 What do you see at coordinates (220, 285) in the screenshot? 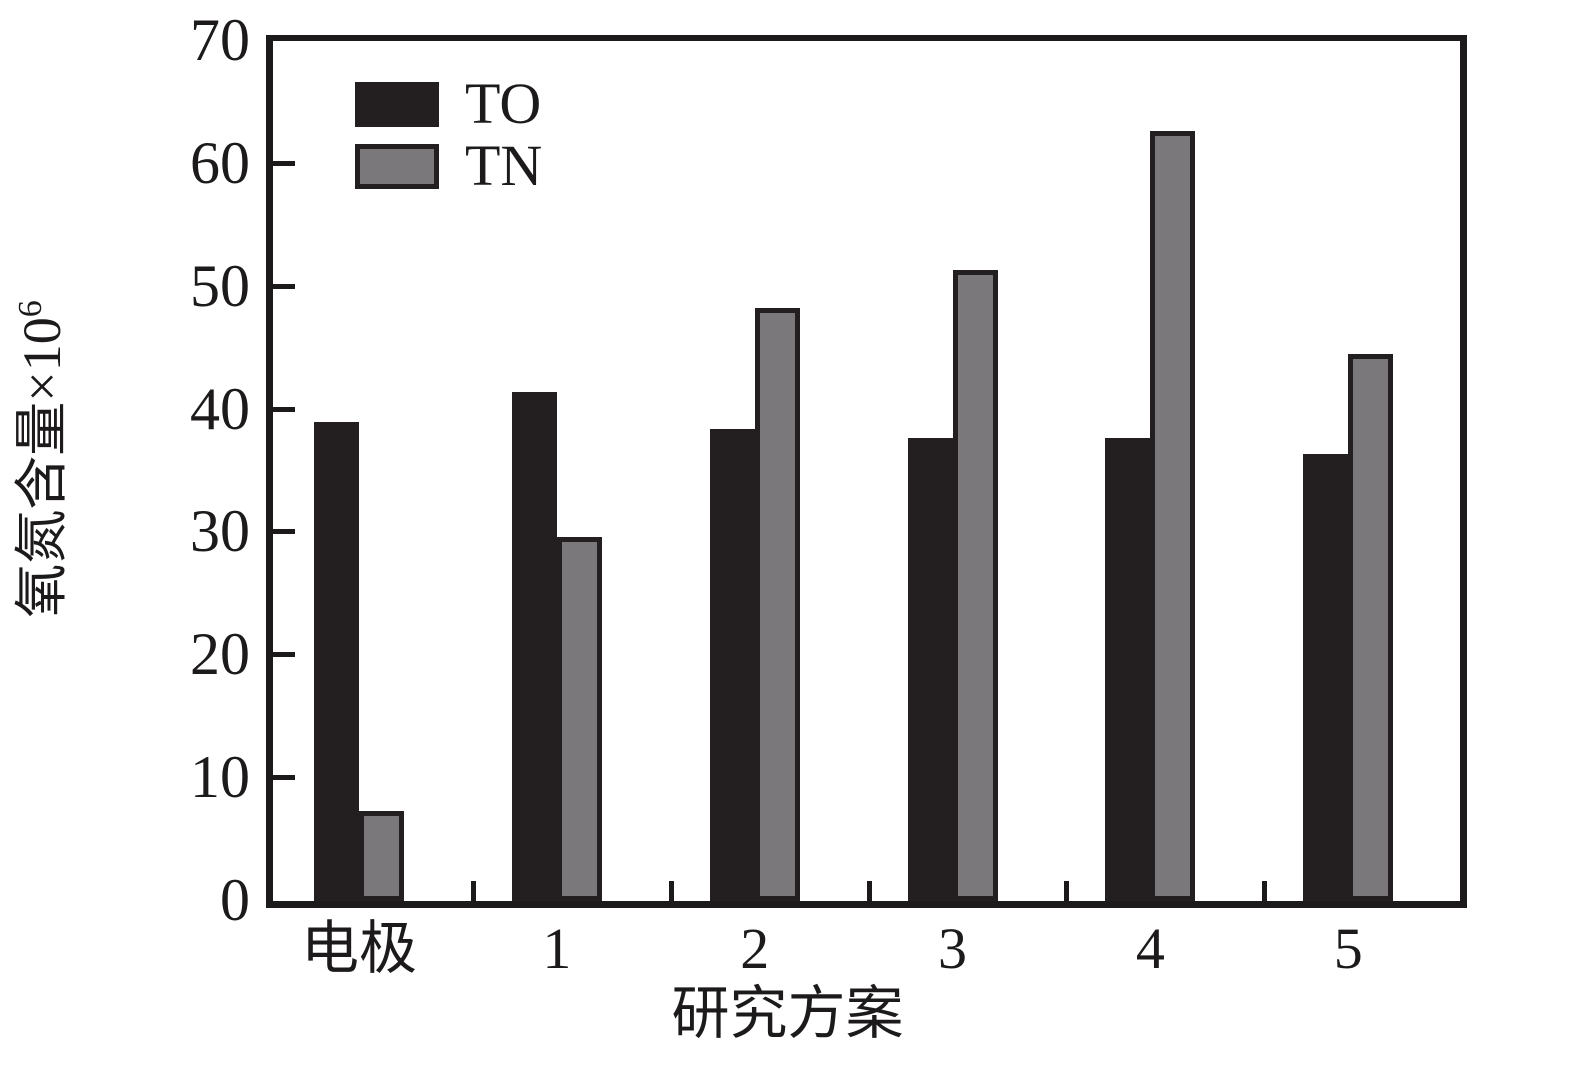
I see `y-axis-tick-label: 50` at bounding box center [220, 285].